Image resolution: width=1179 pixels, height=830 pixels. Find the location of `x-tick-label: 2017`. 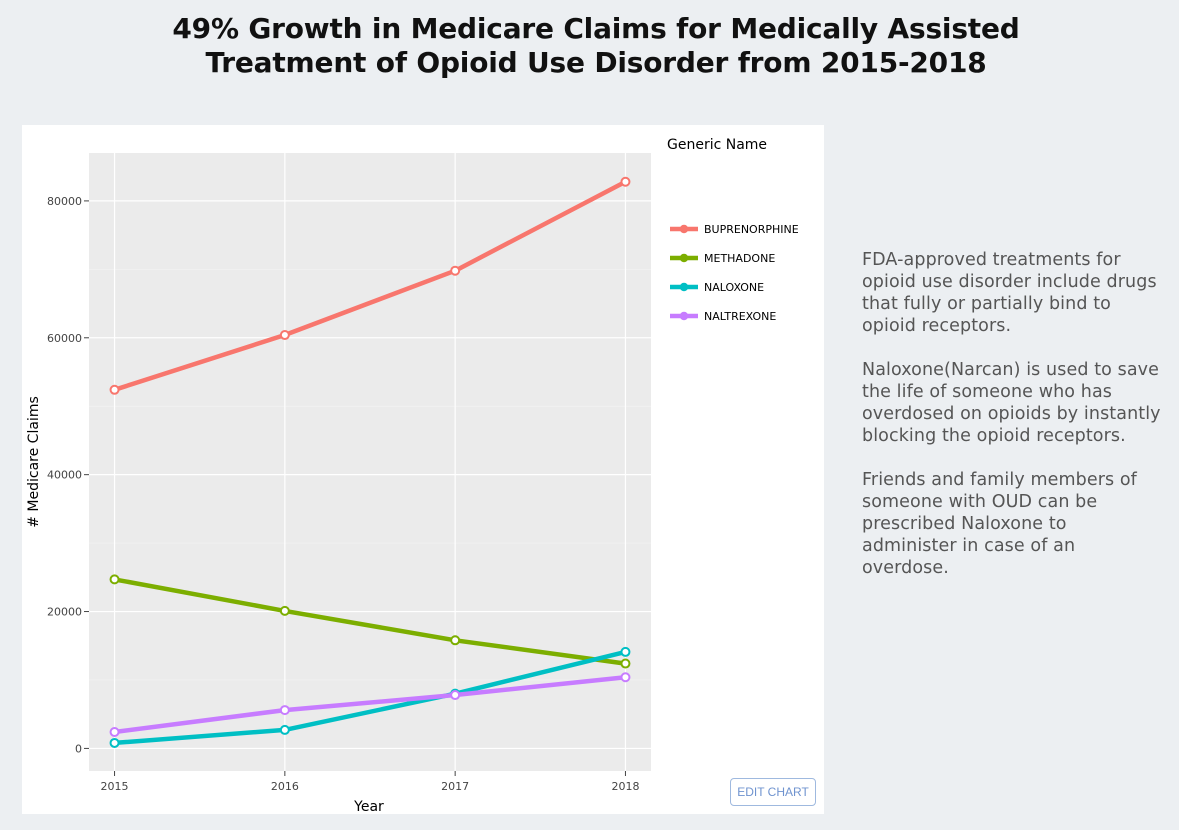

x-tick-label: 2017 is located at coordinates (455, 786).